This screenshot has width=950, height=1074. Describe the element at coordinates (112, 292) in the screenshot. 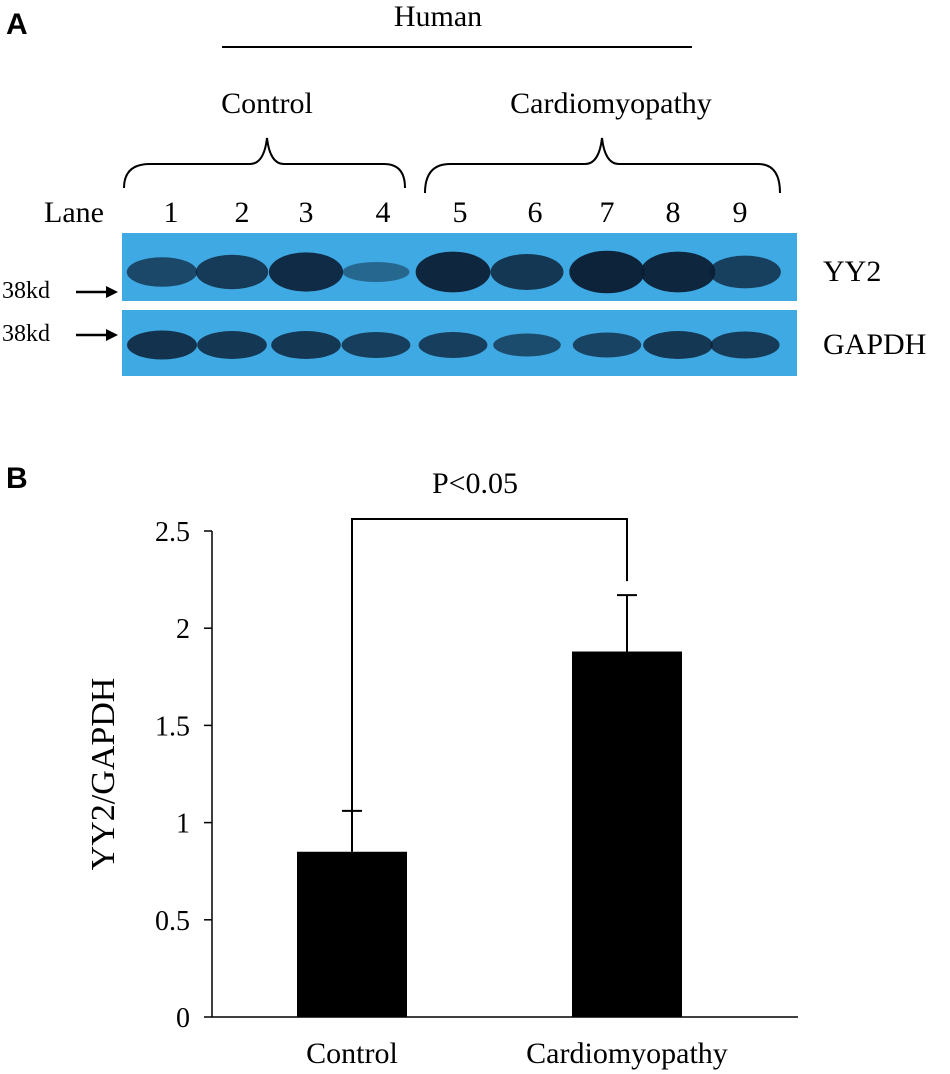

I see `yy2-marker-arrowhead` at that location.